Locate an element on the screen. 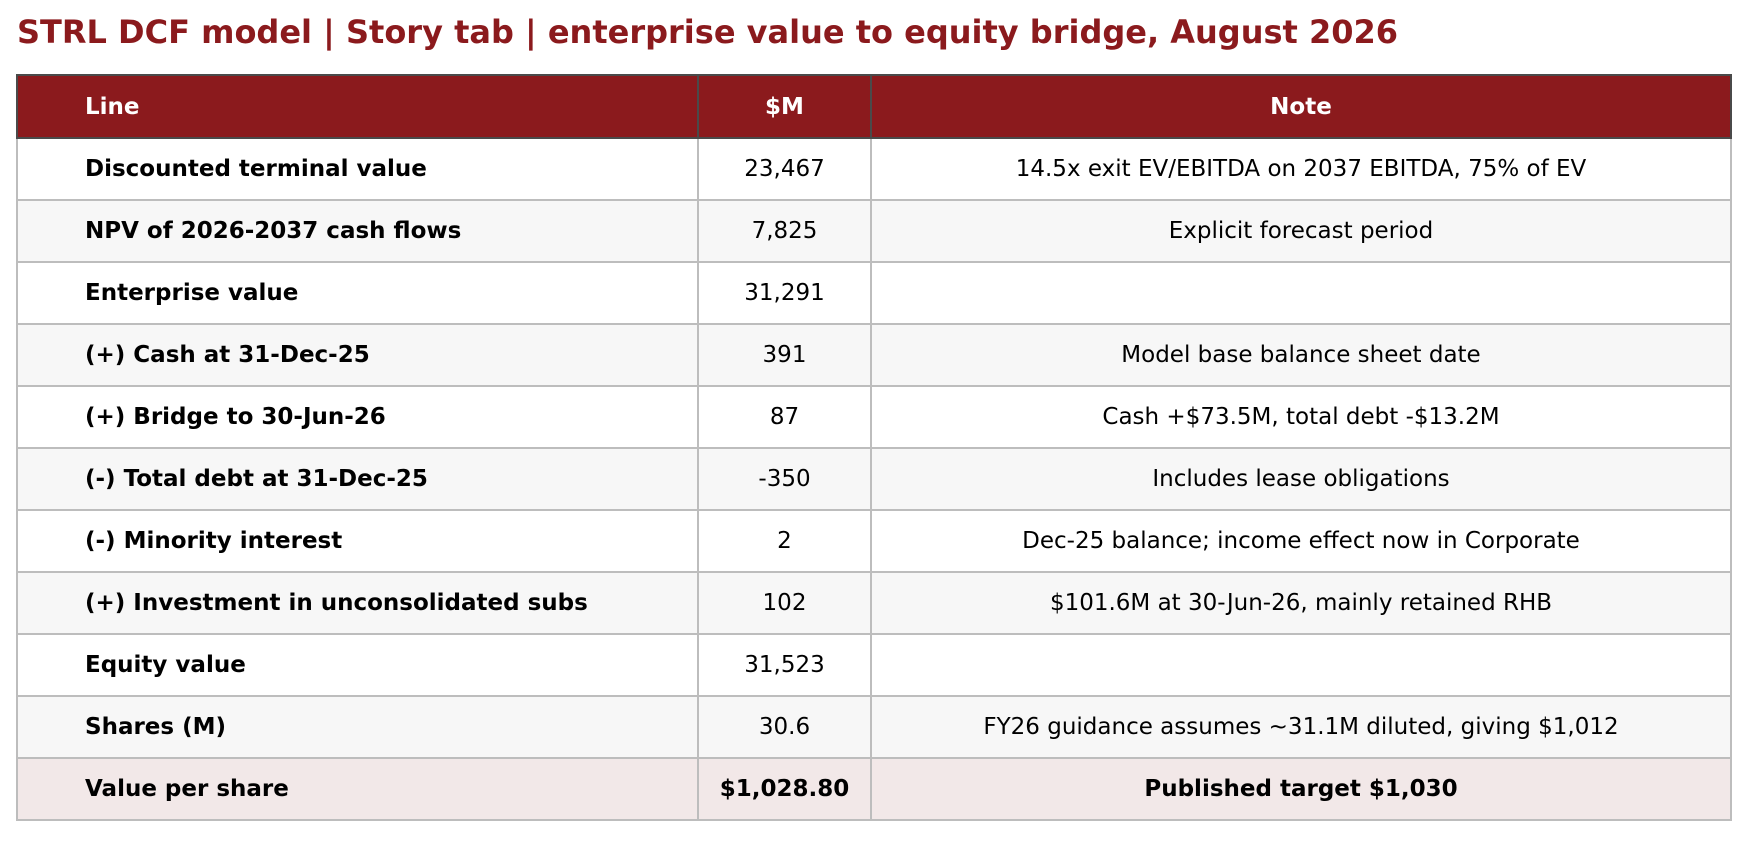 Image resolution: width=1746 pixels, height=850 pixels. value-cell: 391 is located at coordinates (784, 355).